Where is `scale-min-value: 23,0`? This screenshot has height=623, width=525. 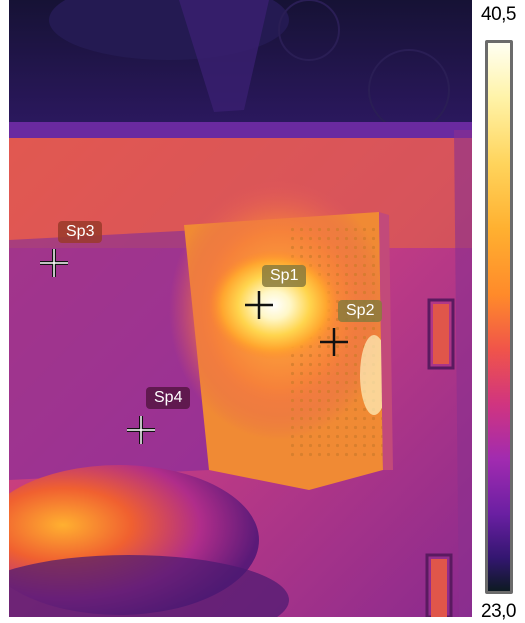
scale-min-value: 23,0 is located at coordinates (498, 611).